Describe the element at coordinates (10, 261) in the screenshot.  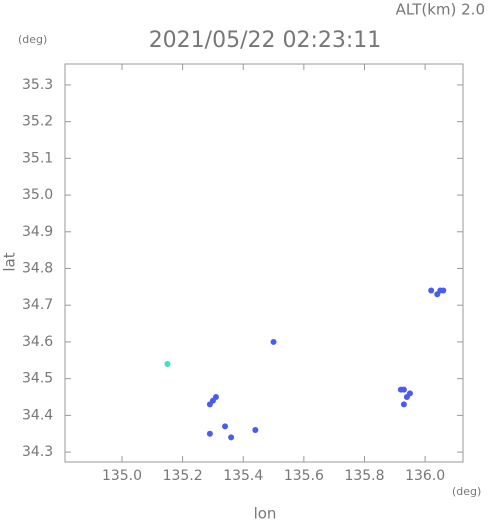
I see `y-axis-label: lat` at that location.